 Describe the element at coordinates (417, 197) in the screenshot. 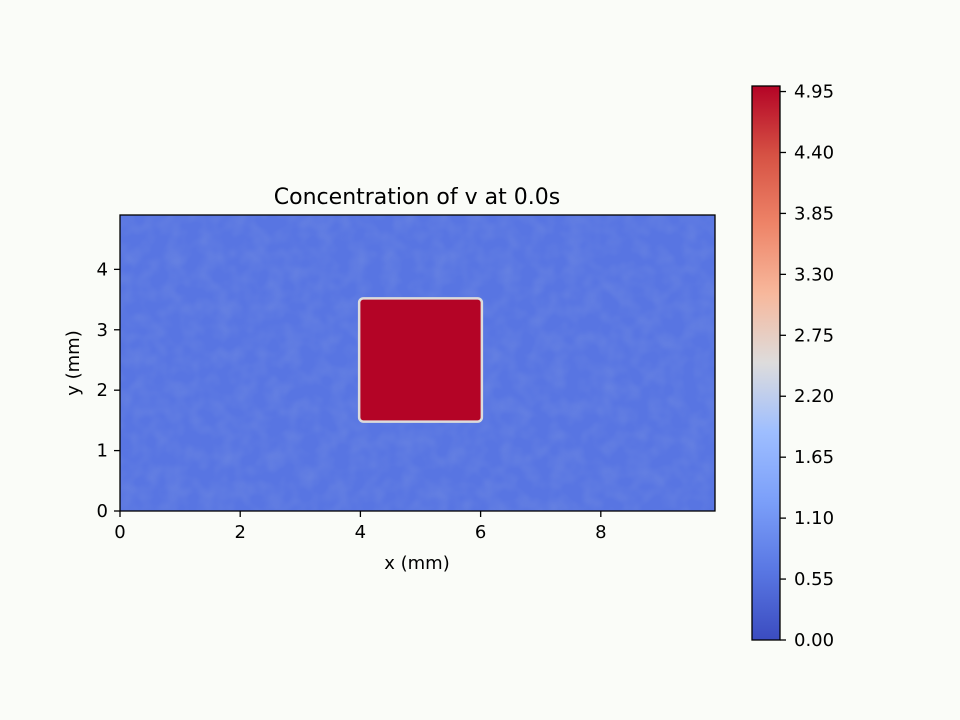

I see `chart-title: Concentration of v at 0.0s` at that location.